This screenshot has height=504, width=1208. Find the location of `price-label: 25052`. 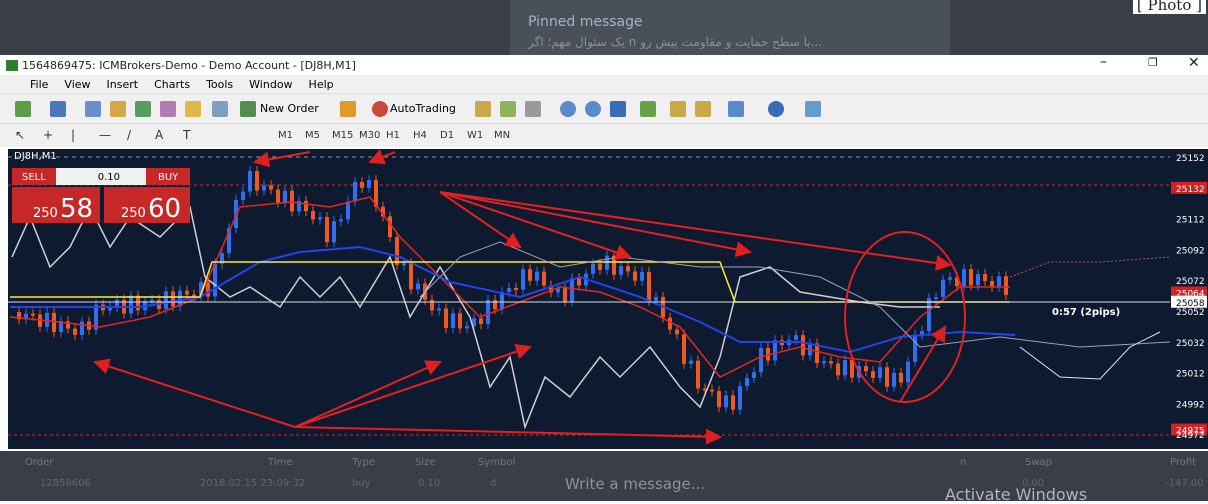

price-label: 25052 is located at coordinates (1190, 313).